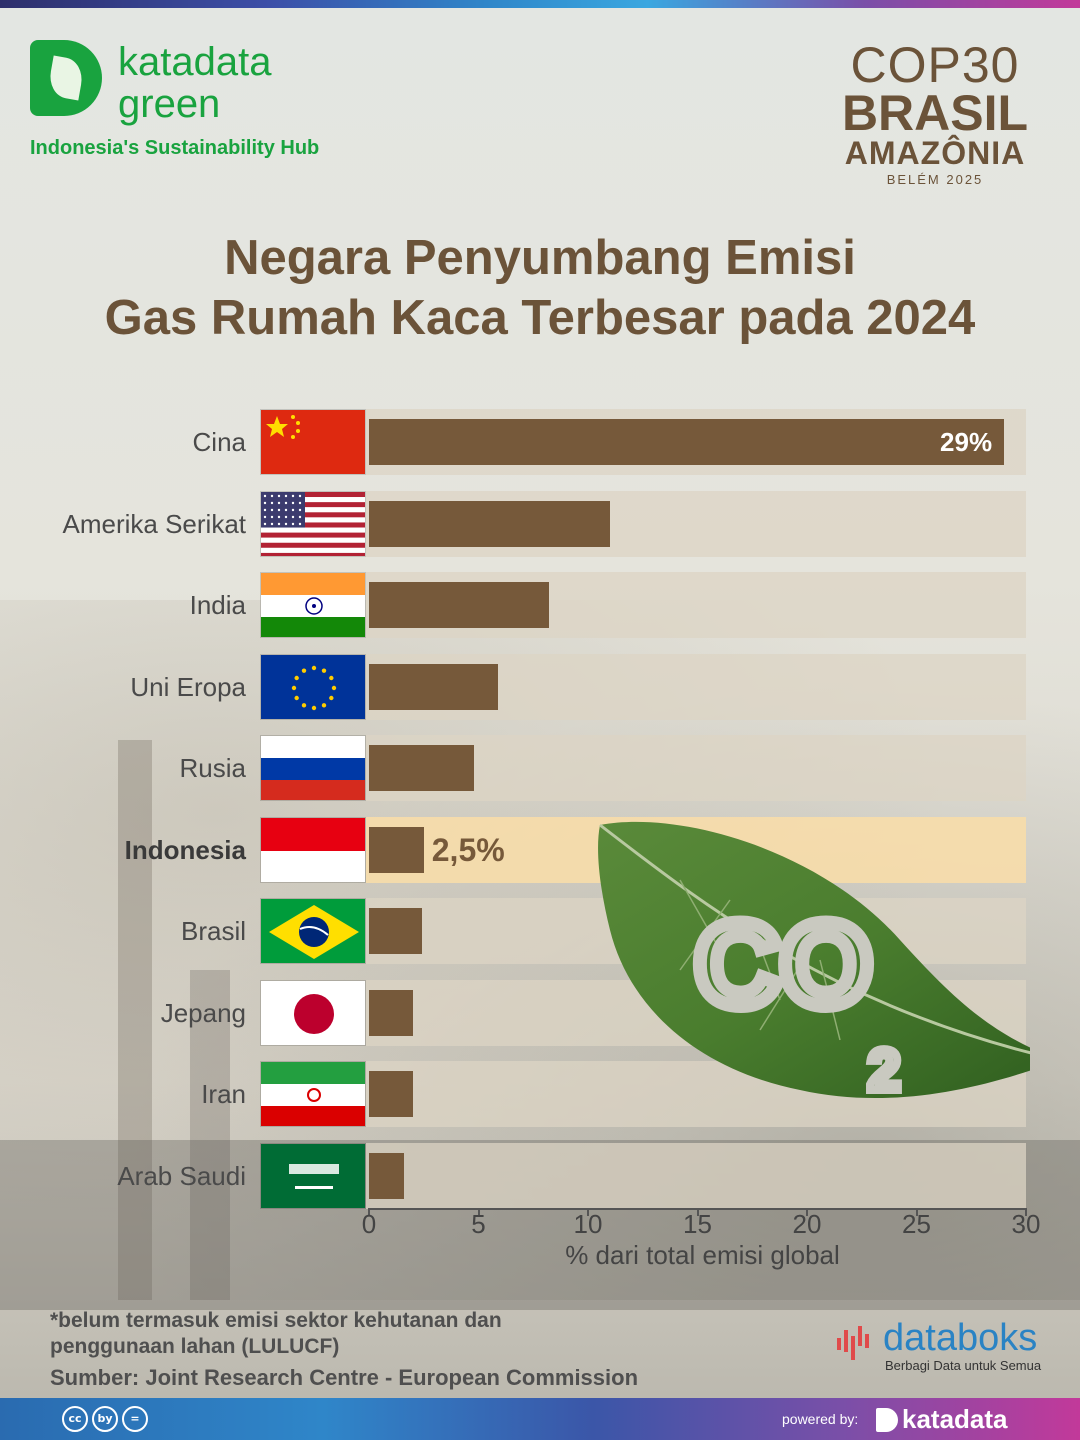 This screenshot has width=1080, height=1440. What do you see at coordinates (884, 1070) in the screenshot?
I see `co2-subscript: 2` at bounding box center [884, 1070].